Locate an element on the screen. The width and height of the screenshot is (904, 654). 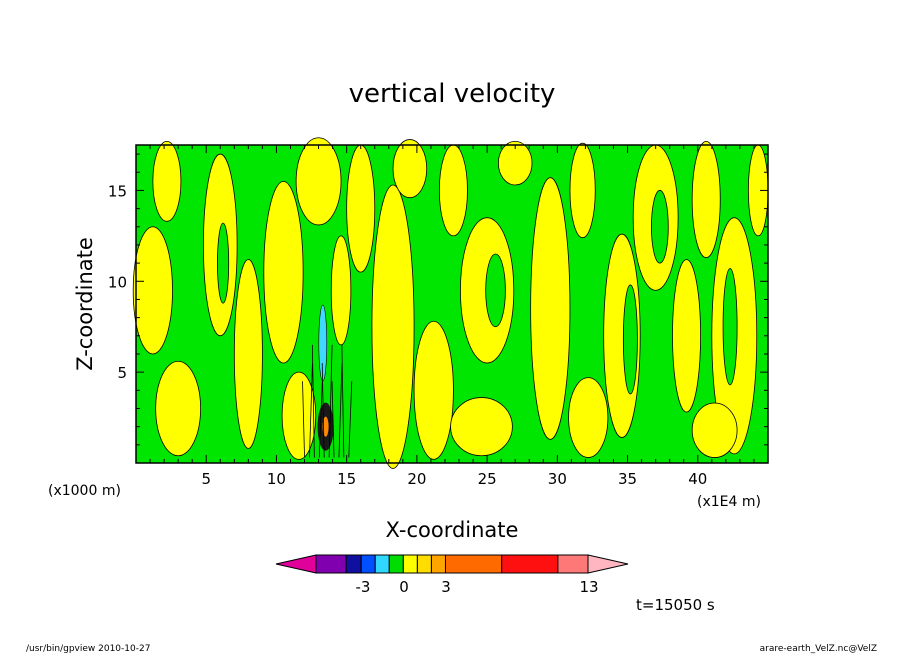
updraft-core is located at coordinates (323, 343).